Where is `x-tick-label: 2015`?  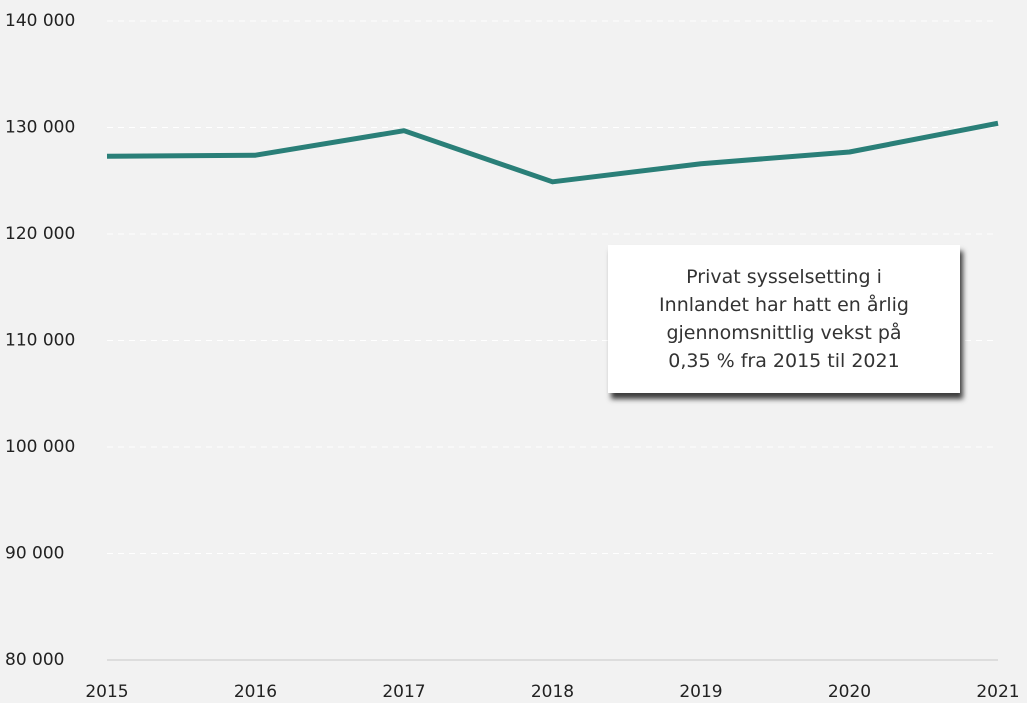
x-tick-label: 2015 is located at coordinates (106, 692).